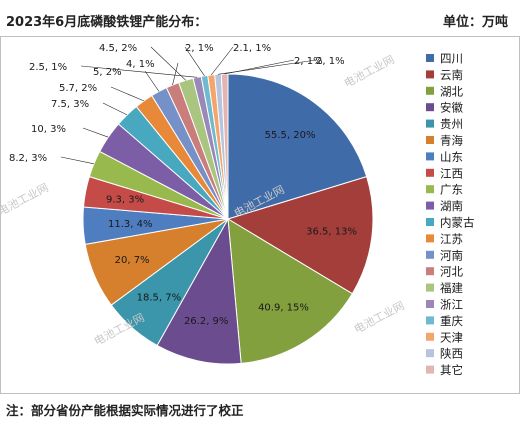 The image size is (522, 425). What do you see at coordinates (199, 48) in the screenshot?
I see `data-label-16: 2, 1%` at bounding box center [199, 48].